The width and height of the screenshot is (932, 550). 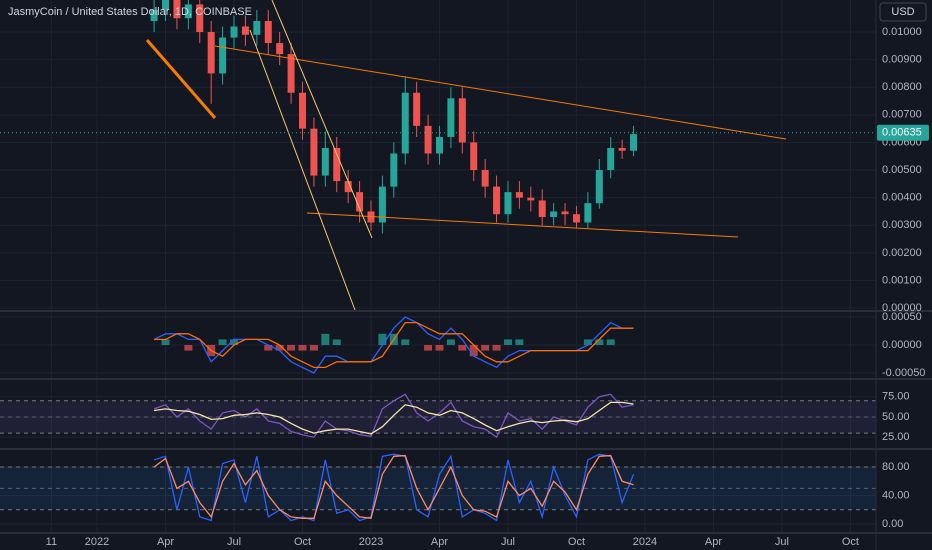 What do you see at coordinates (896, 467) in the screenshot?
I see `y-tick-label: 80.00` at bounding box center [896, 467].